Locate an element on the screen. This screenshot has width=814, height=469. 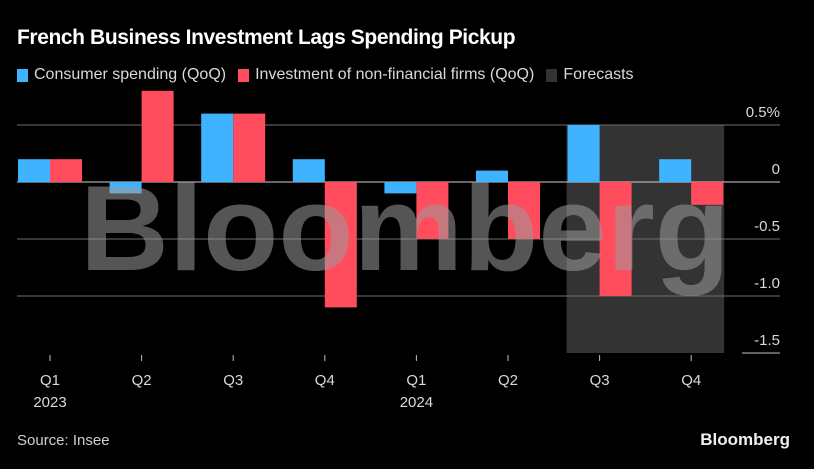
legend-label-forecasts: Forecasts is located at coordinates (598, 74).